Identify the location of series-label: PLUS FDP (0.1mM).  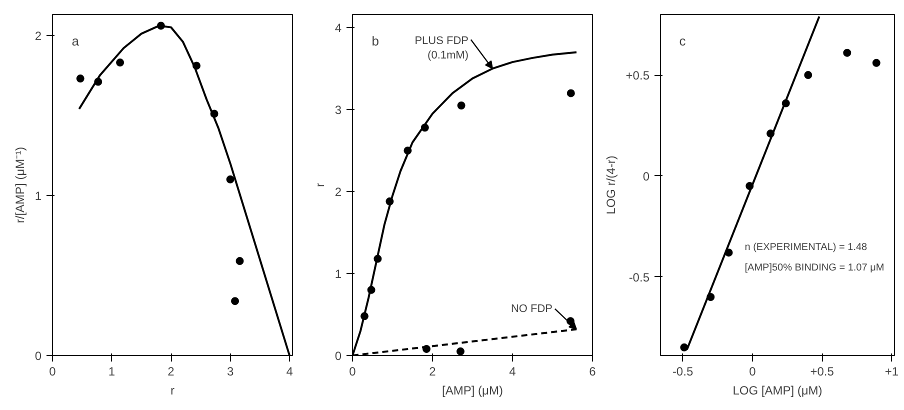
(441, 48).